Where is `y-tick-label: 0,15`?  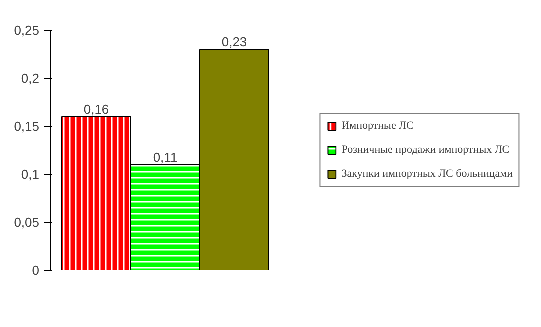 y-tick-label: 0,15 is located at coordinates (27, 126).